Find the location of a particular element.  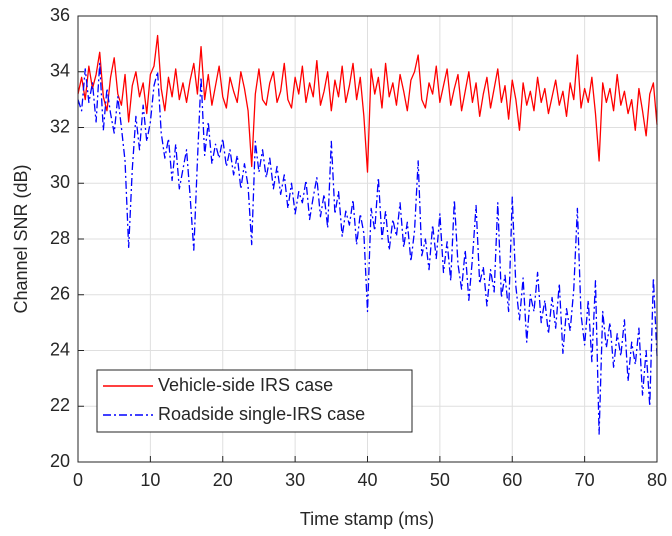

x-tick-label: 0 is located at coordinates (78, 480).